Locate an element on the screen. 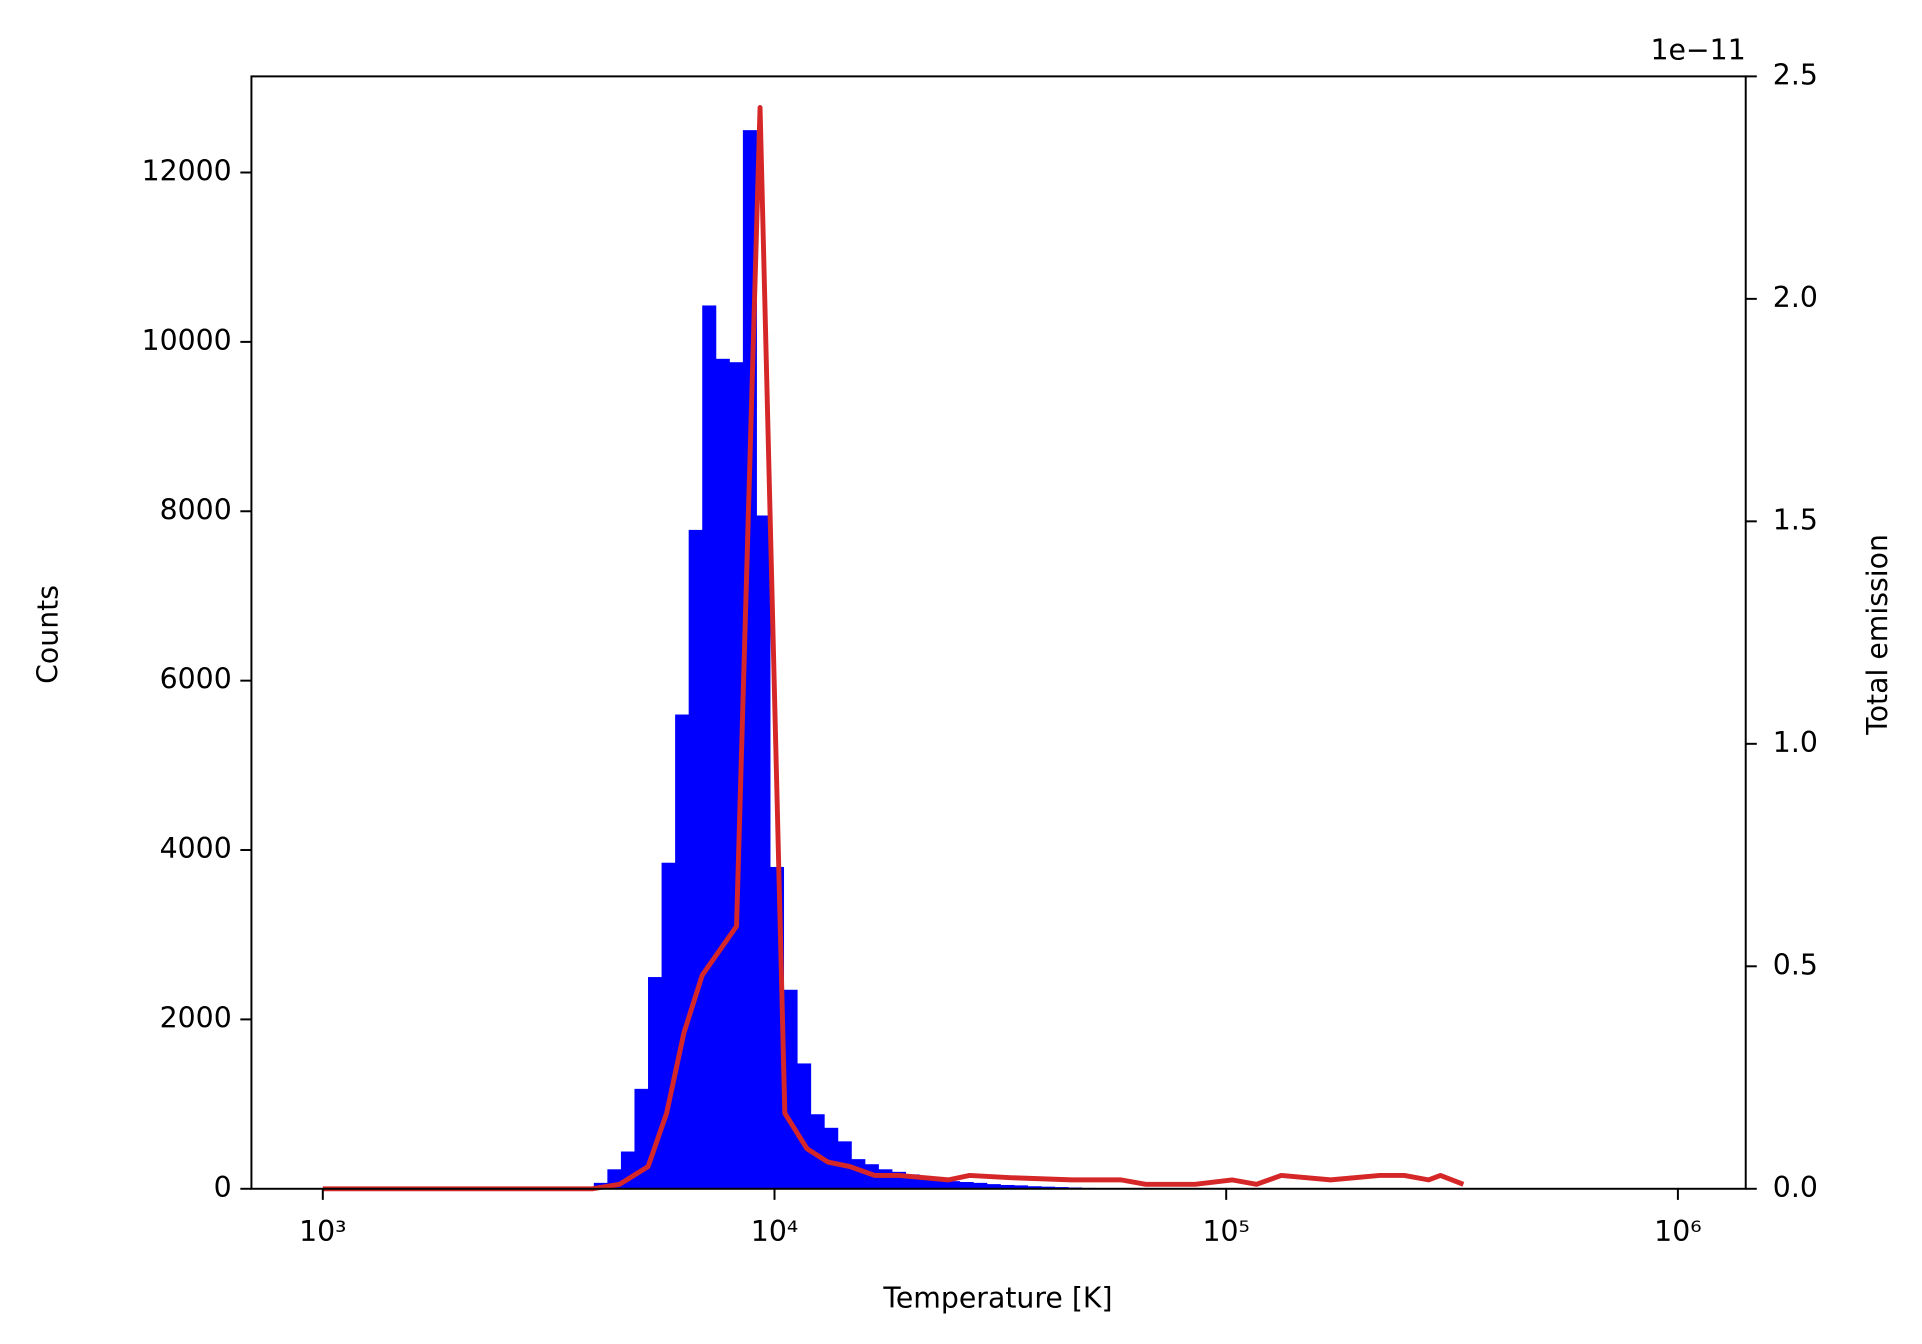  y-tick-label: 0 is located at coordinates (223, 1187).